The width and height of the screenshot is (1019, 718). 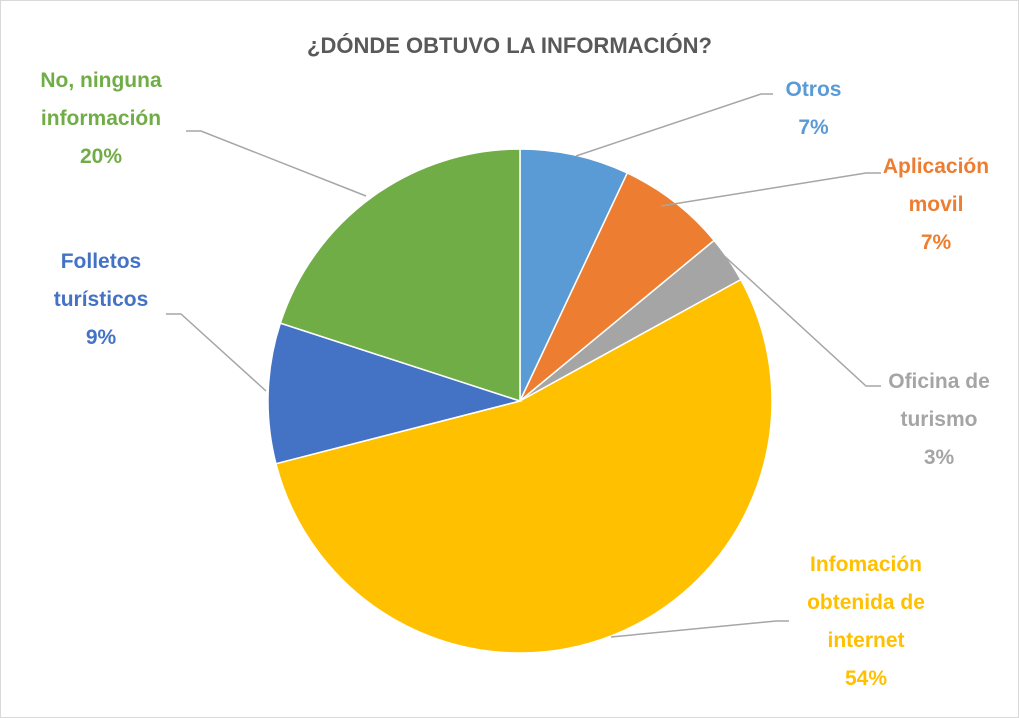 I want to click on data-label: Infomación obtenida de internet 54%, so click(x=866, y=622).